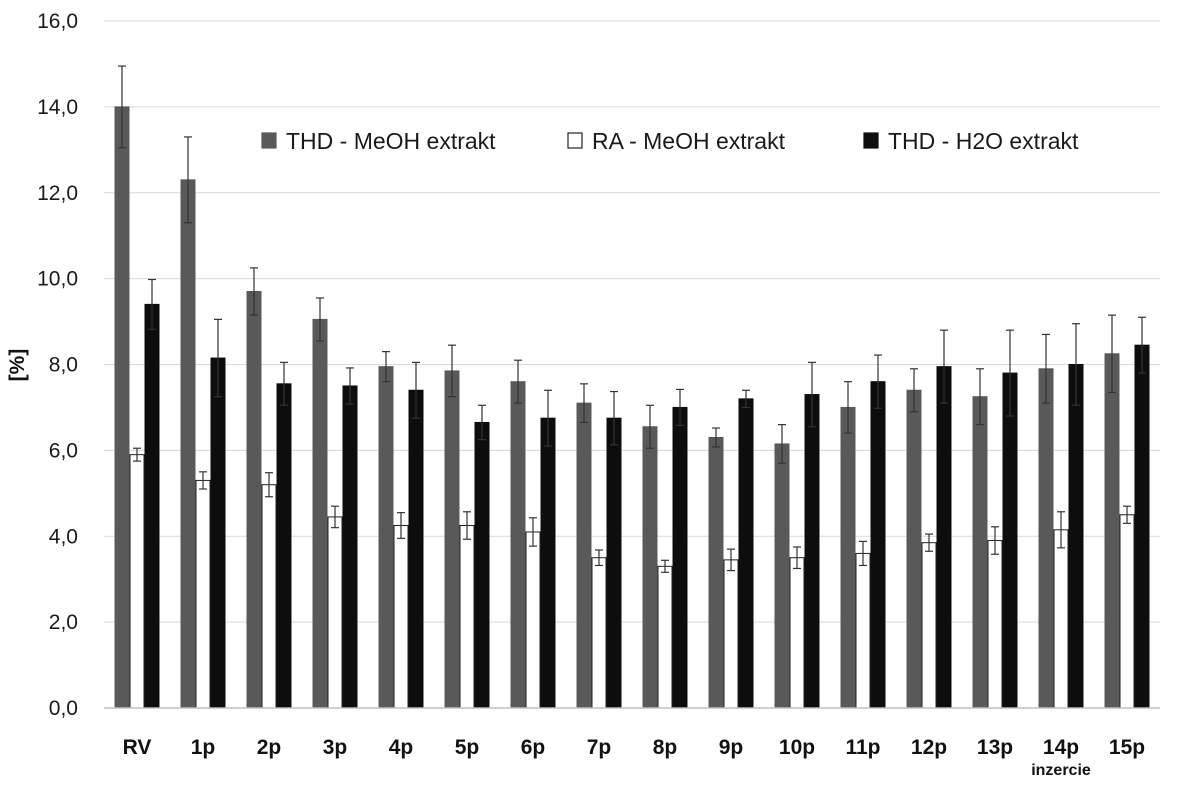  What do you see at coordinates (983, 141) in the screenshot?
I see `legend-label-3: THD - H2O extrakt` at bounding box center [983, 141].